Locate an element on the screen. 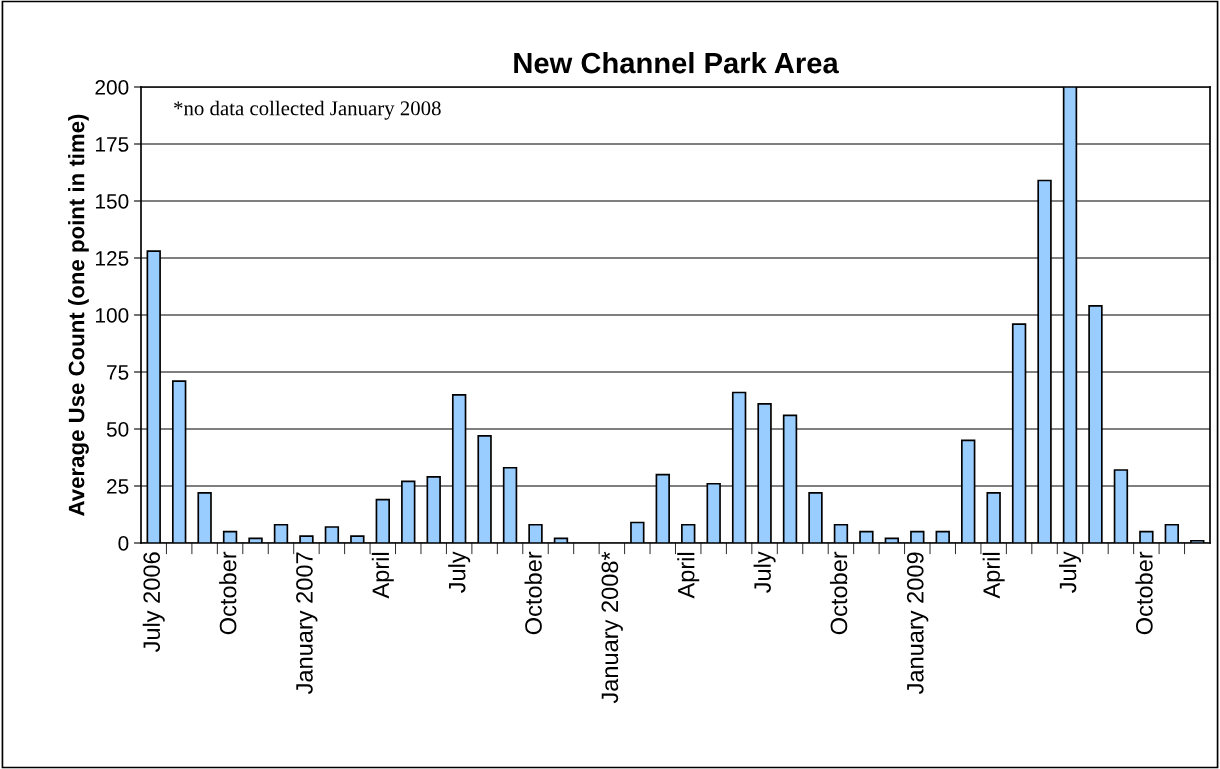 Image resolution: width=1220 pixels, height=769 pixels. y-tick-label: 50 is located at coordinates (117, 429).